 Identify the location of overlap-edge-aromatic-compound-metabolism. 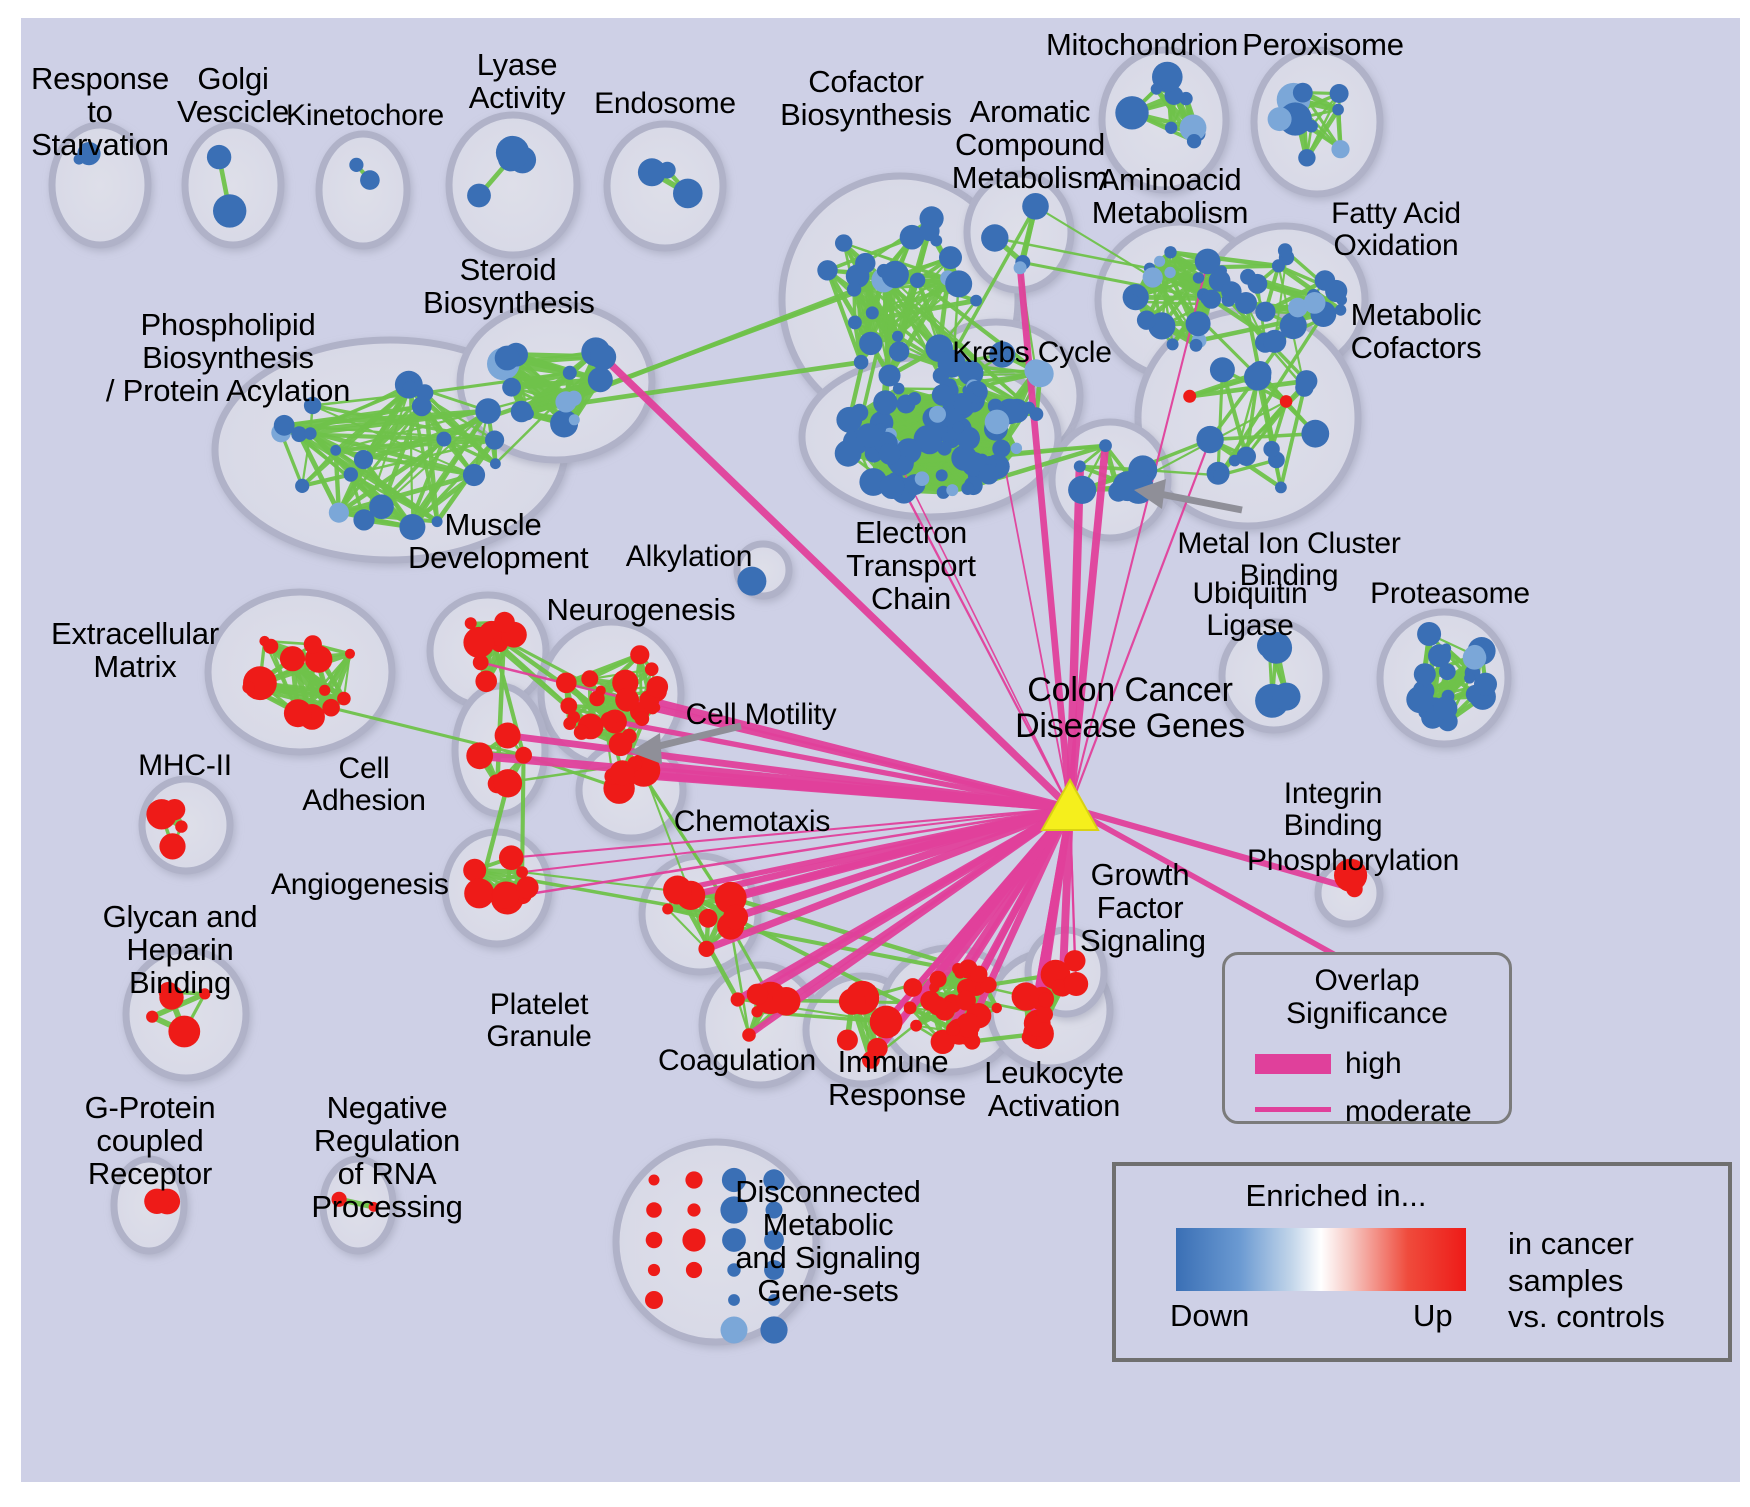
(1045, 538).